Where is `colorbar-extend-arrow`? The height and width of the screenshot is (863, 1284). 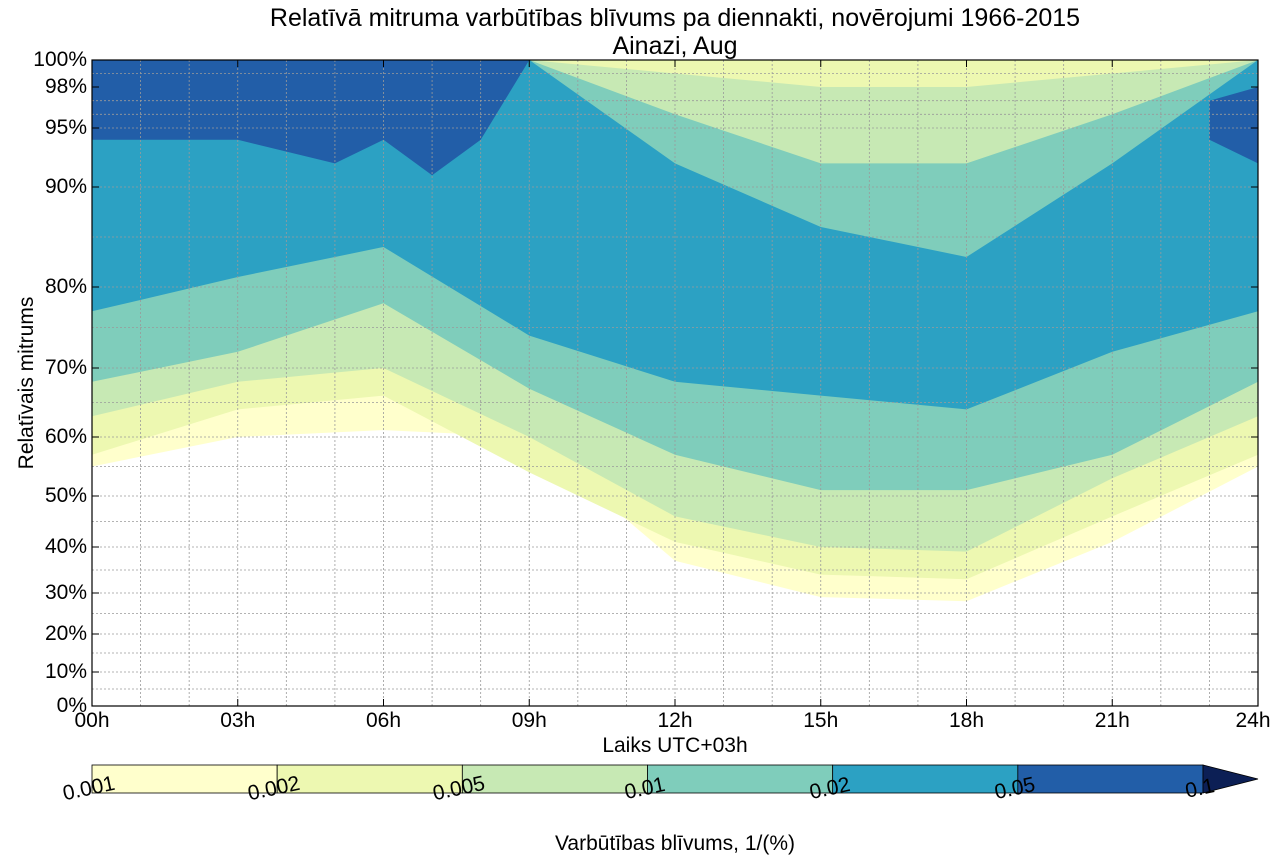
colorbar-extend-arrow is located at coordinates (1230, 779).